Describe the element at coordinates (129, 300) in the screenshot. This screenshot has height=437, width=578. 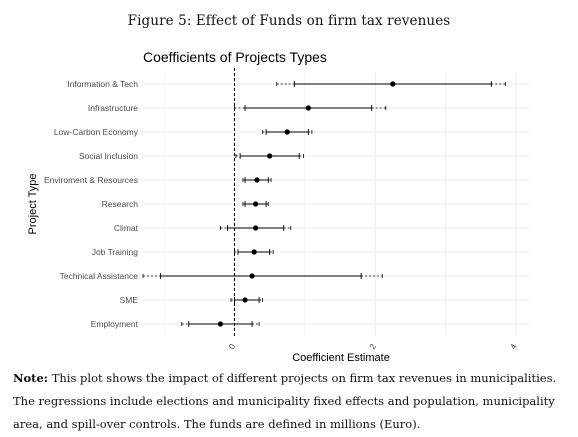
I see `y-tick-label: SME` at that location.